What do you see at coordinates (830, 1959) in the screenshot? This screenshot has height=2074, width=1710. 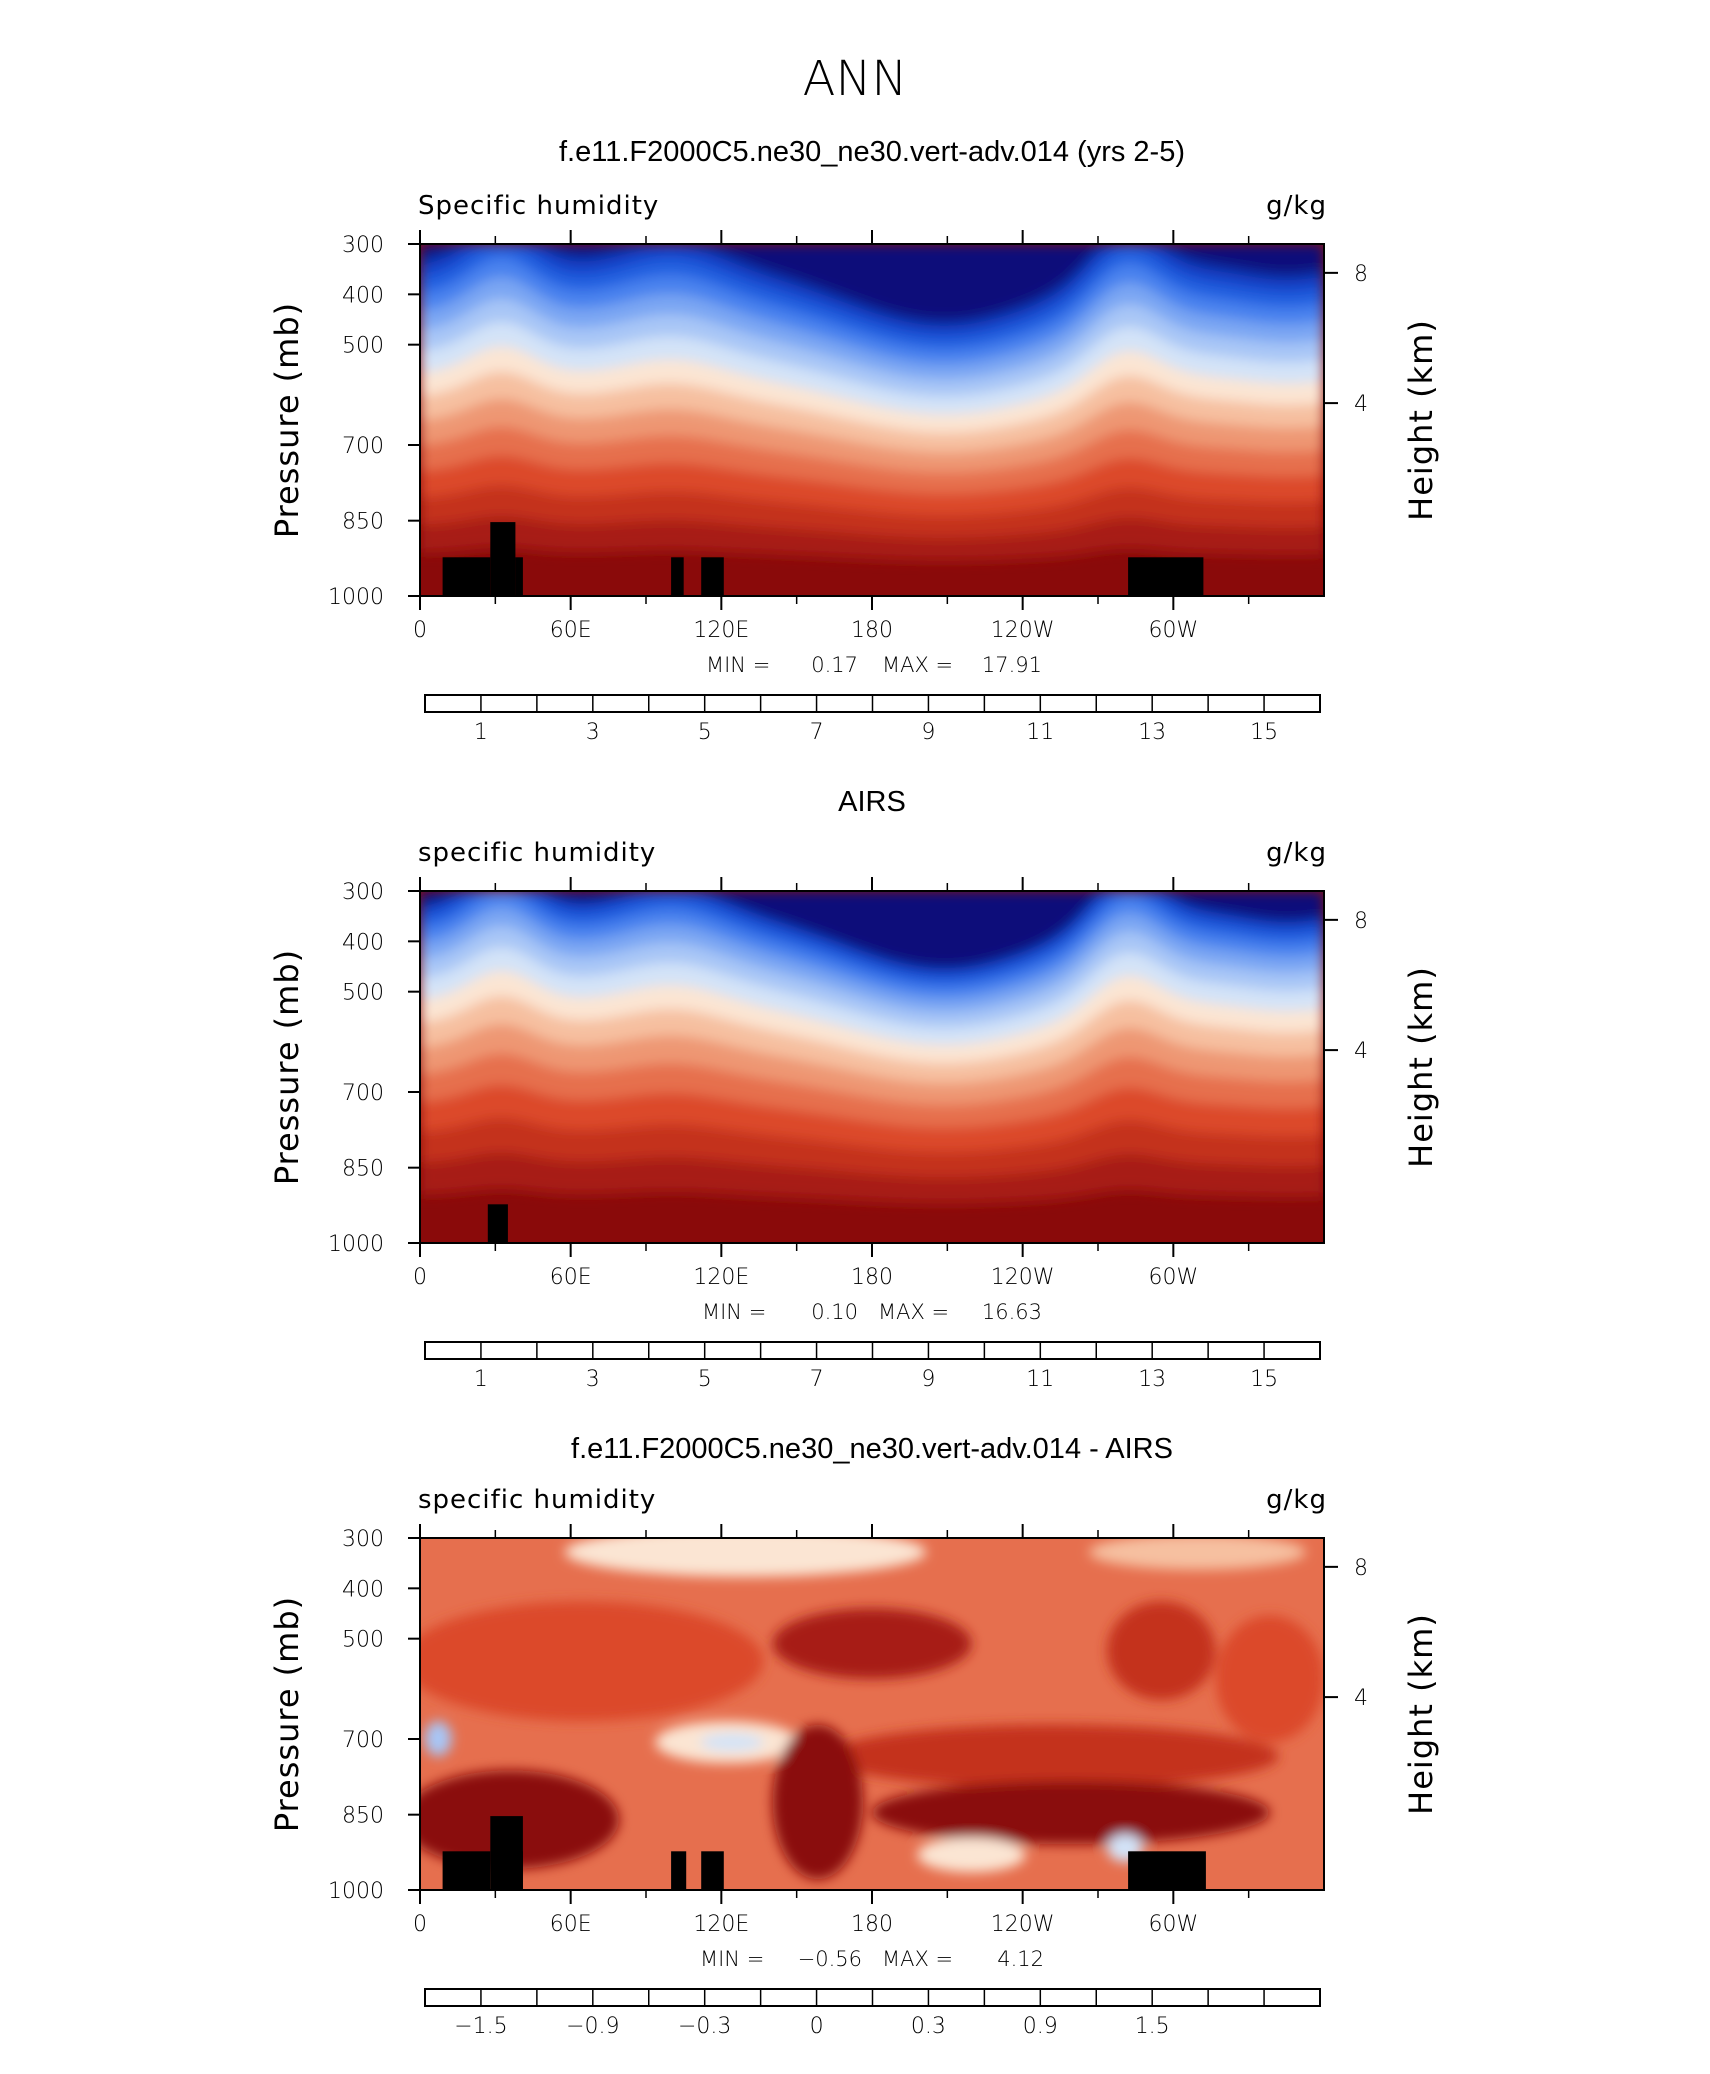 I see `min-value: −0.56` at bounding box center [830, 1959].